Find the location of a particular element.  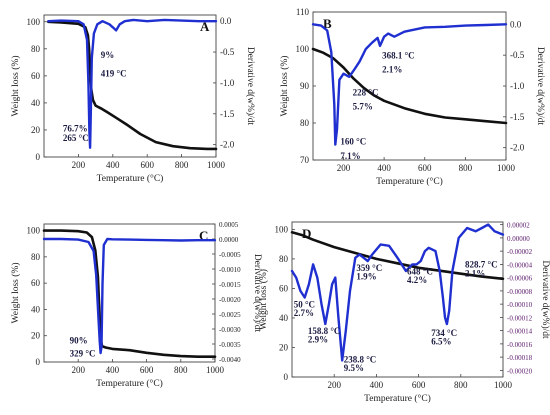

annotation-label: 6.5% is located at coordinates (441, 342).